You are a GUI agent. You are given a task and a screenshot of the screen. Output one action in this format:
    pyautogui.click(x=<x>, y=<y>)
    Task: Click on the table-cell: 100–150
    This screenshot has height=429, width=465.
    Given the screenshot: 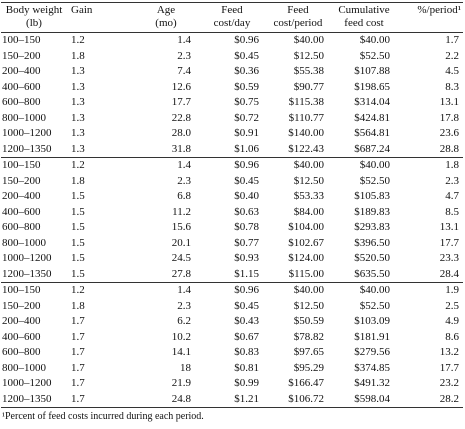 What is the action you would take?
    pyautogui.click(x=21, y=290)
    